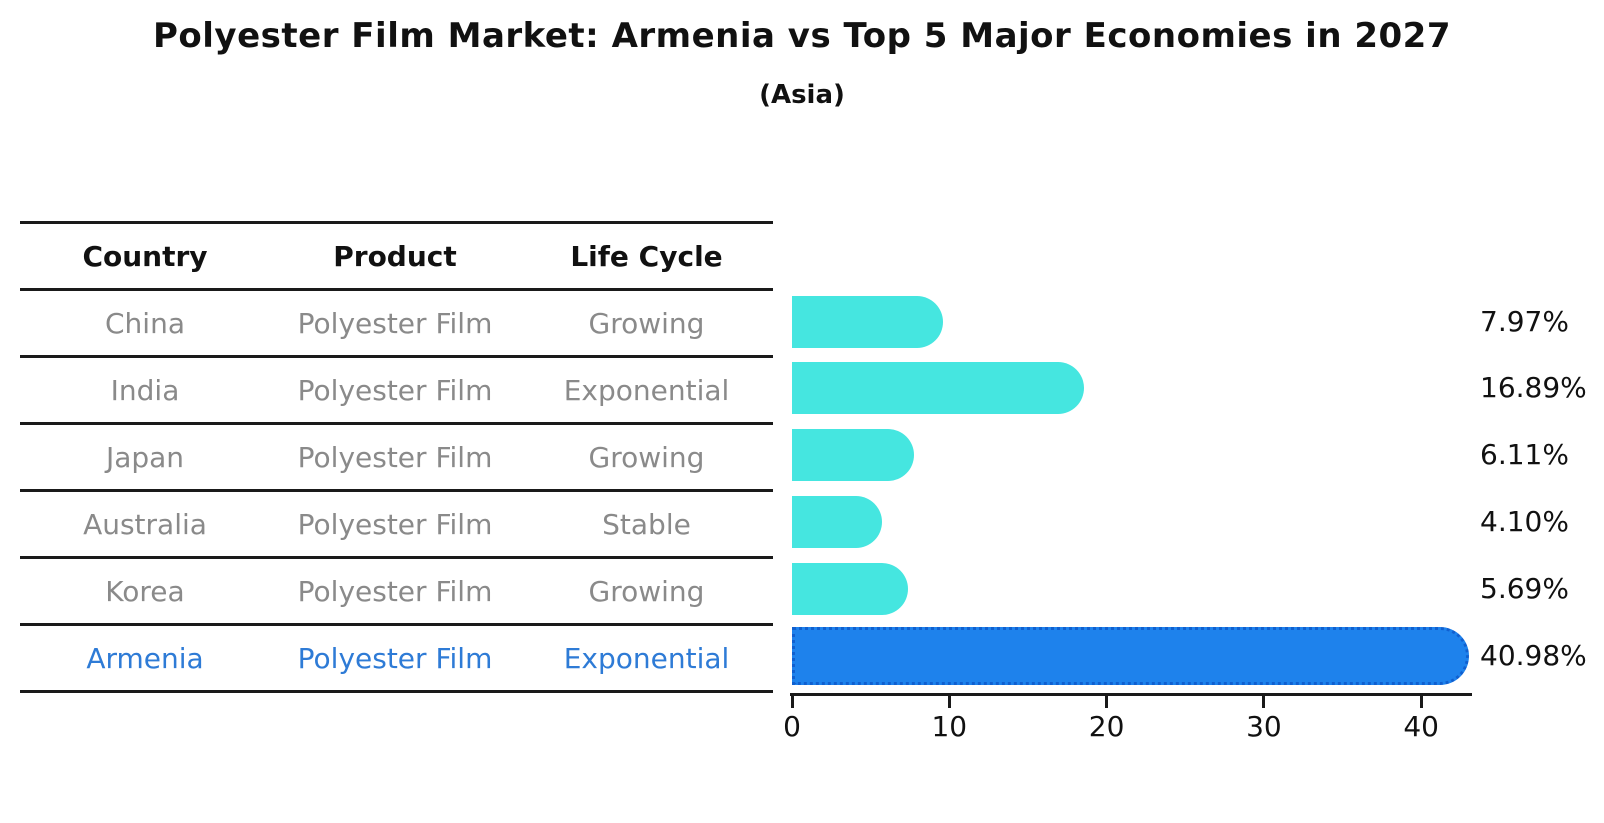  I want to click on column-header-product: Product, so click(395, 256).